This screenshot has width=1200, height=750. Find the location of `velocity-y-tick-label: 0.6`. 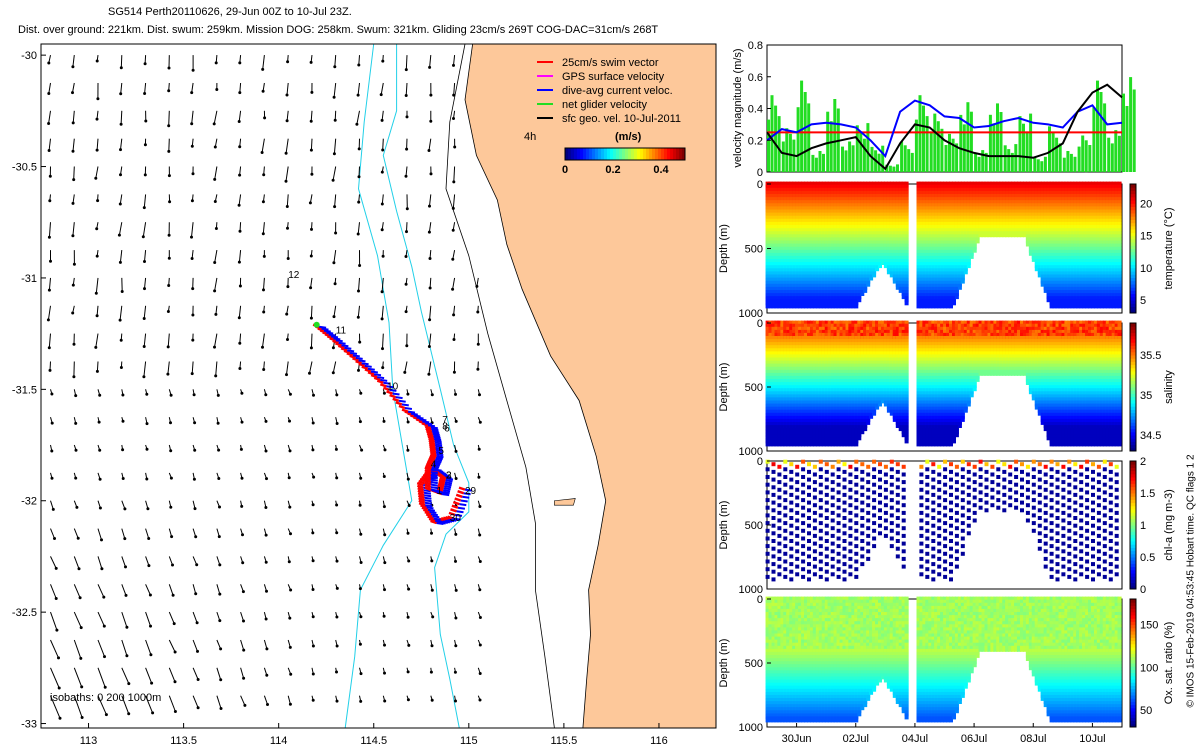

velocity-y-tick-label: 0.6 is located at coordinates (755, 78).